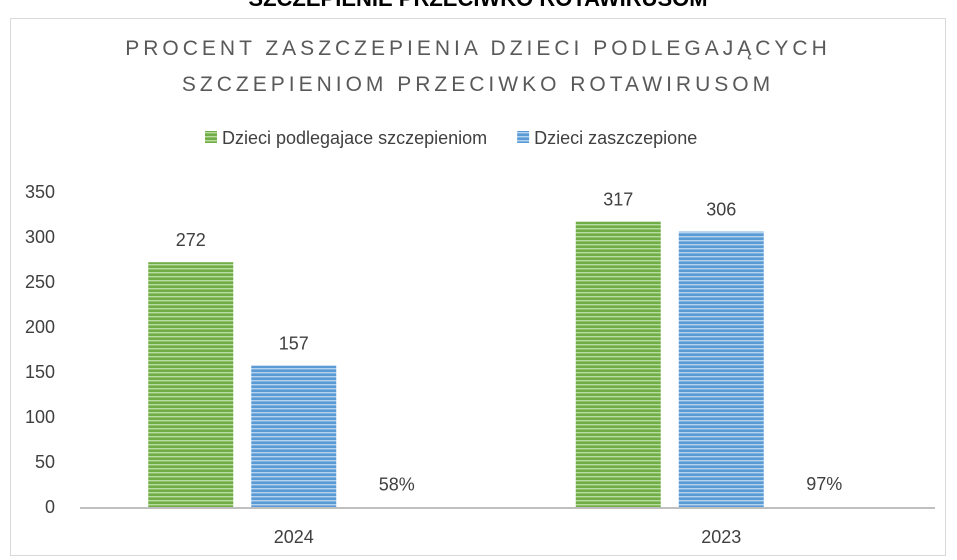 Image resolution: width=957 pixels, height=560 pixels. I want to click on data-label: 157, so click(294, 344).